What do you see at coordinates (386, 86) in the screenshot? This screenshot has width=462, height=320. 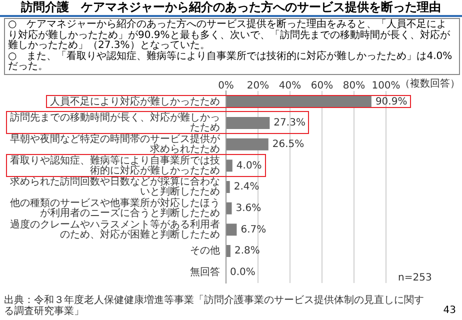 I see `x-tick-label: 100%` at bounding box center [386, 86].